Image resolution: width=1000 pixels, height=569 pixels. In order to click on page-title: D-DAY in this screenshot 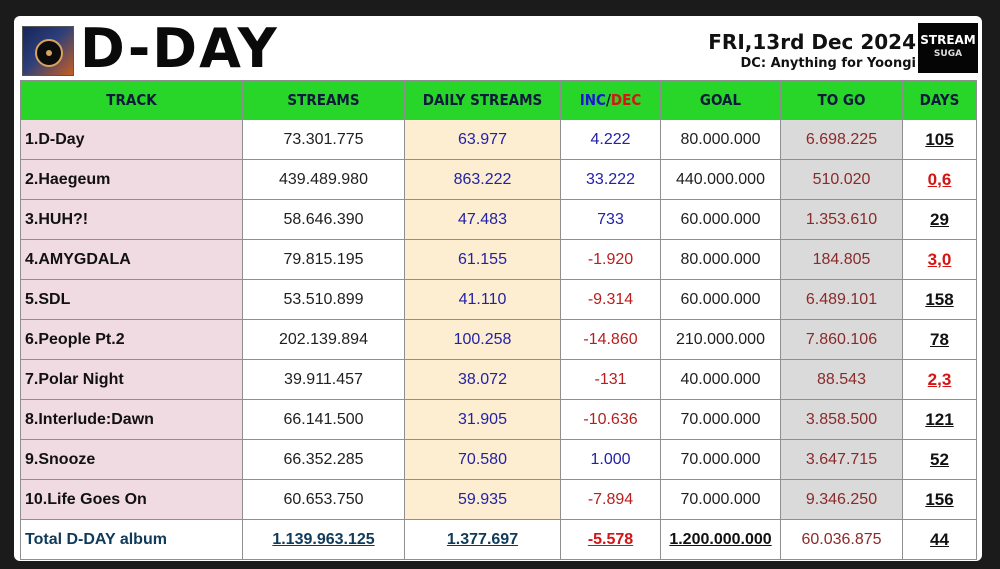, I will do `click(179, 48)`.